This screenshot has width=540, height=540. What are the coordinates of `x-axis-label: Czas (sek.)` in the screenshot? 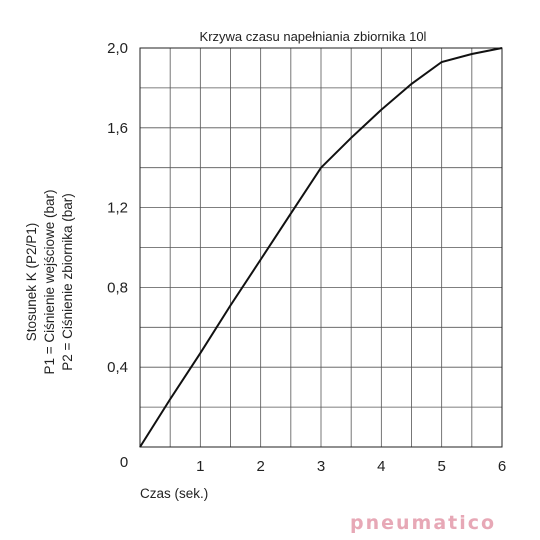 It's located at (174, 493).